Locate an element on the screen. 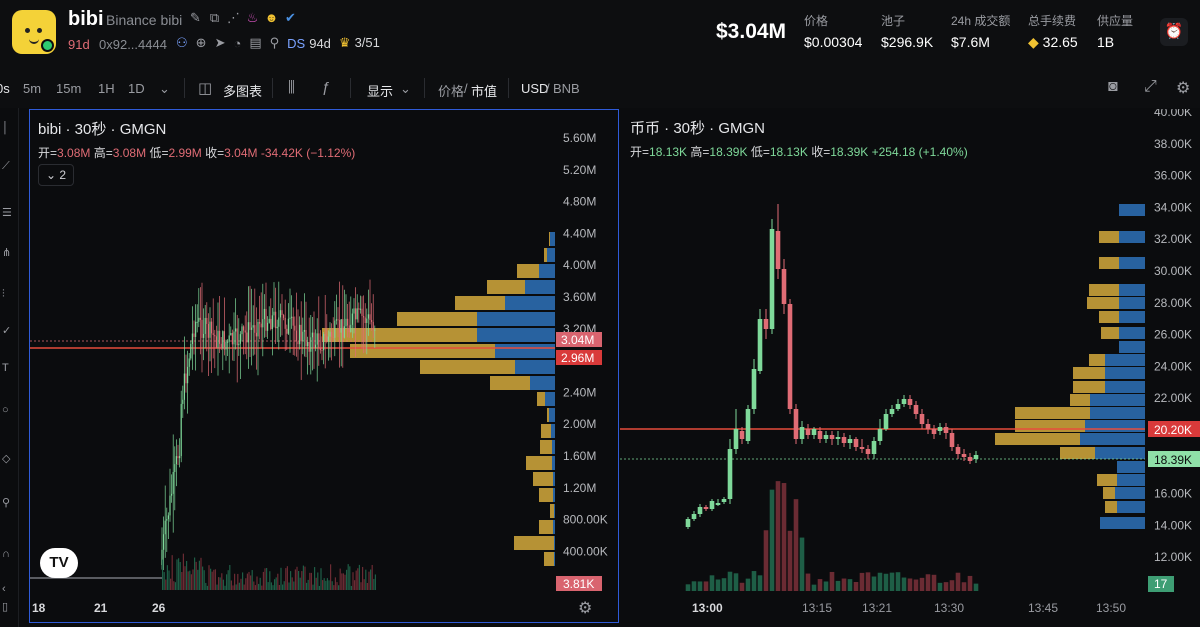  fire-icon: ♨ is located at coordinates (252, 17).